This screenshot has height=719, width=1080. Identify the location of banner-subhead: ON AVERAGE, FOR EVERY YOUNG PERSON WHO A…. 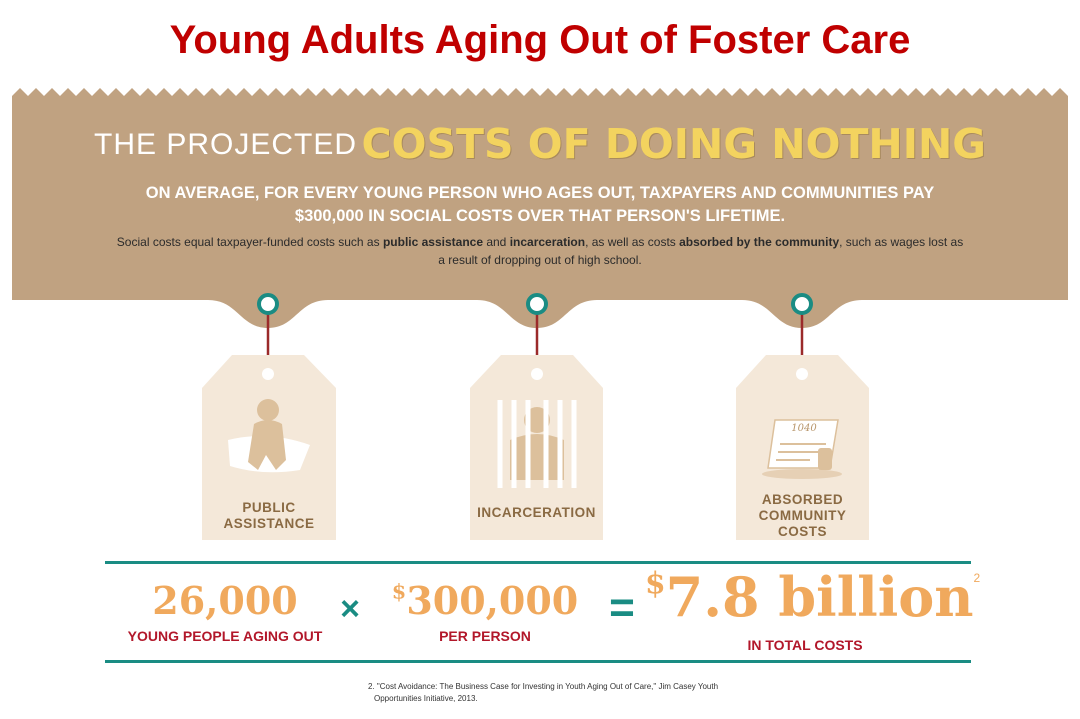
(540, 205).